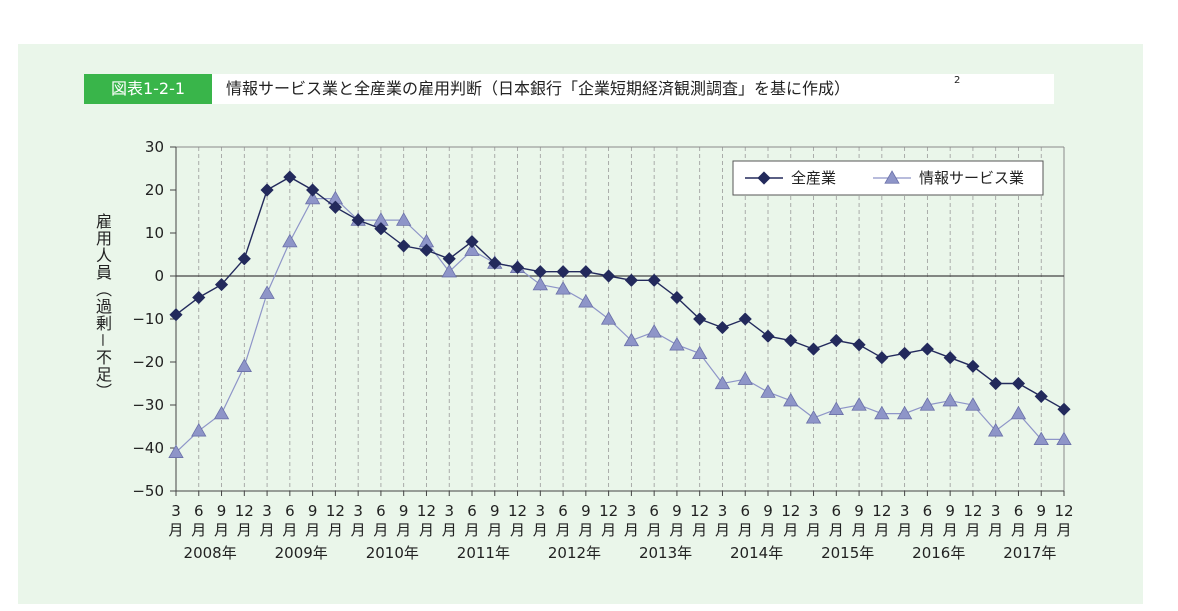 The width and height of the screenshot is (1178, 611). What do you see at coordinates (892, 177) in the screenshot?
I see `legend-marker-info-services` at bounding box center [892, 177].